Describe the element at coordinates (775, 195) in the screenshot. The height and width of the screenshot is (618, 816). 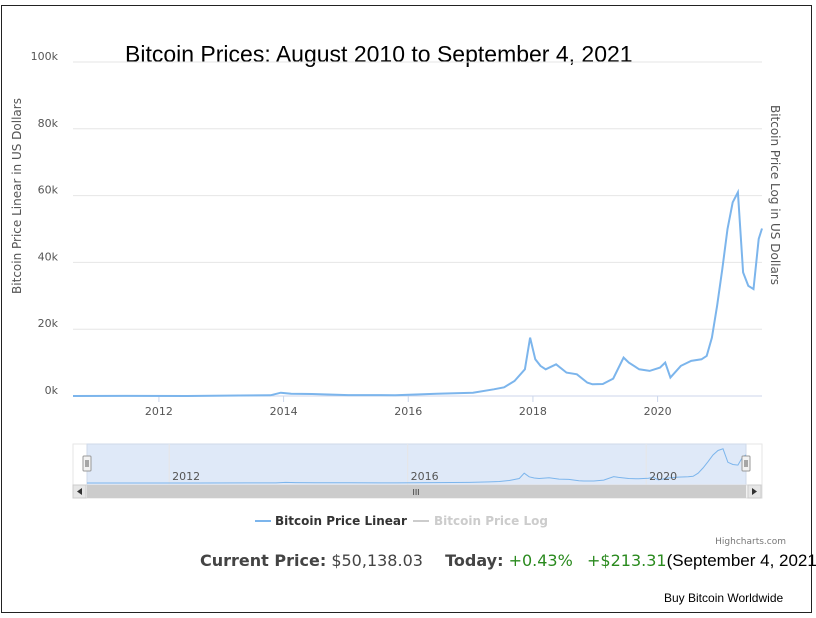
I see `y-axis-title-right: Bitcoin Price Log in US Dollars` at that location.